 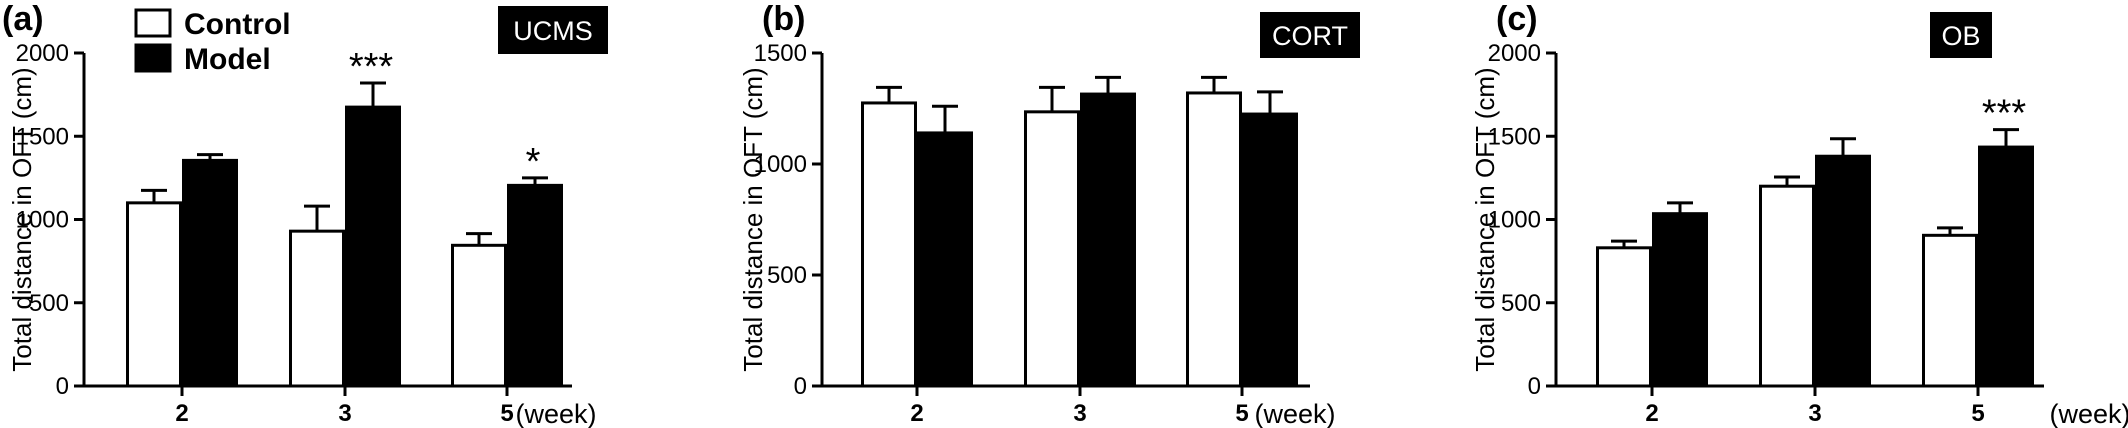 I want to click on panel-label: (a), so click(x=23, y=19).